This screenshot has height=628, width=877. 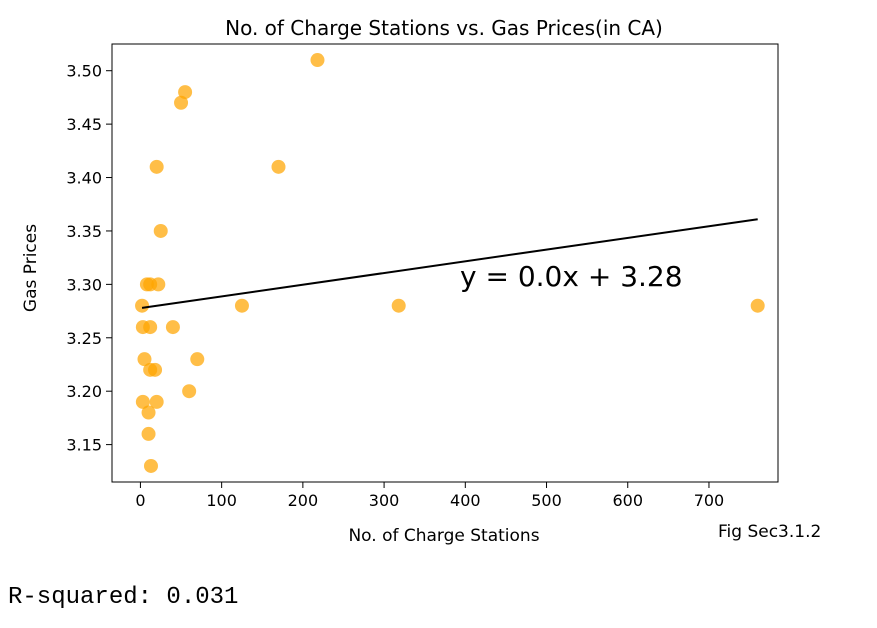 What do you see at coordinates (31, 268) in the screenshot?
I see `y-axis-label: Gas Prices` at bounding box center [31, 268].